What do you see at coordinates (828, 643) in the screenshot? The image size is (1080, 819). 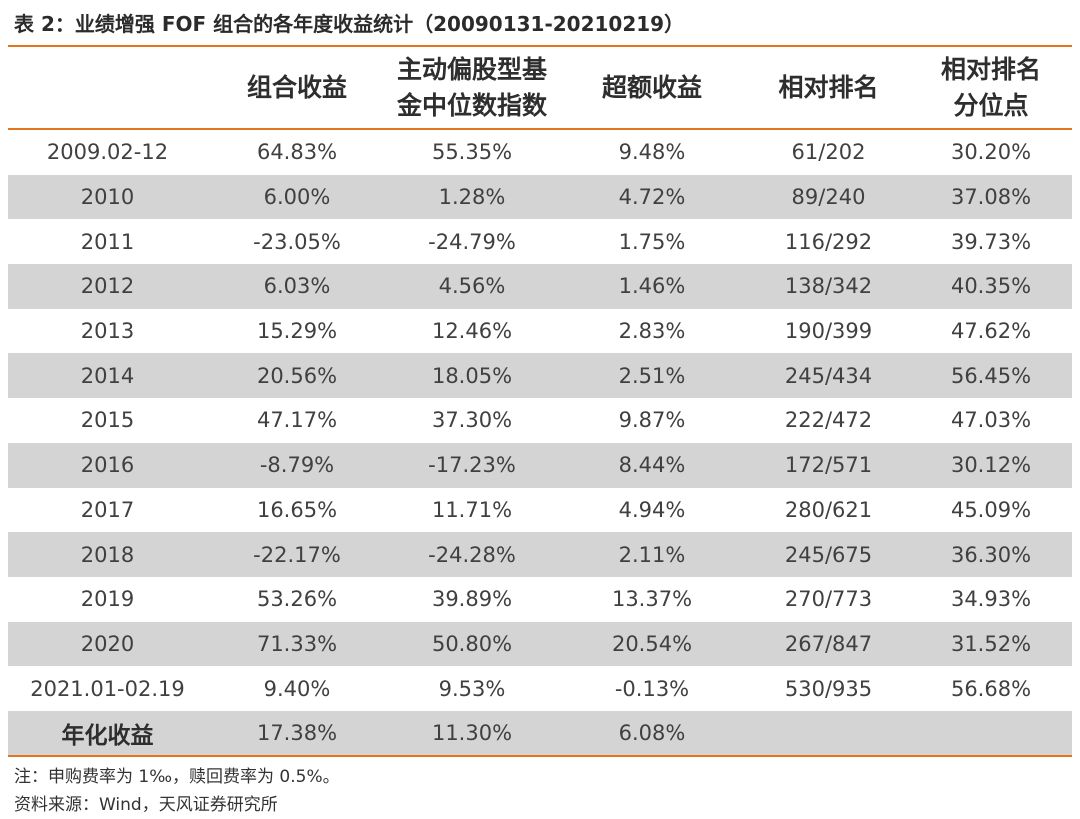 I see `cell-relative-rank: 267/847` at bounding box center [828, 643].